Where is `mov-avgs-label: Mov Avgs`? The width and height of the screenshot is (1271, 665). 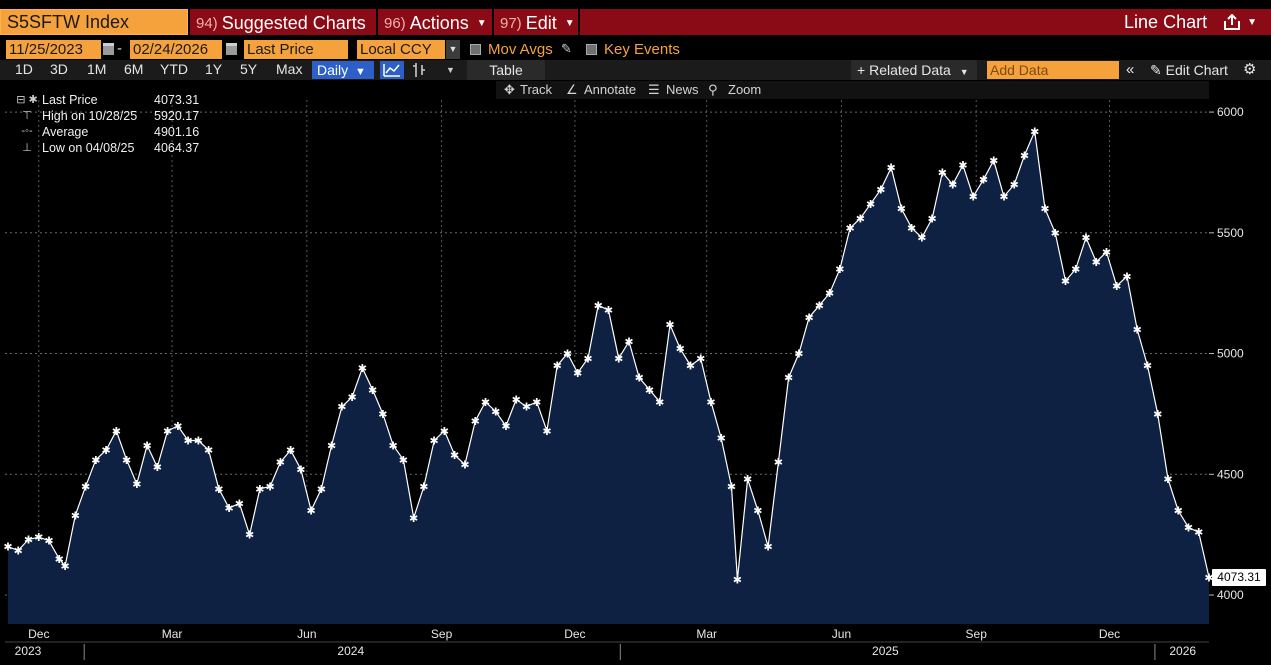
mov-avgs-label: Mov Avgs is located at coordinates (520, 49).